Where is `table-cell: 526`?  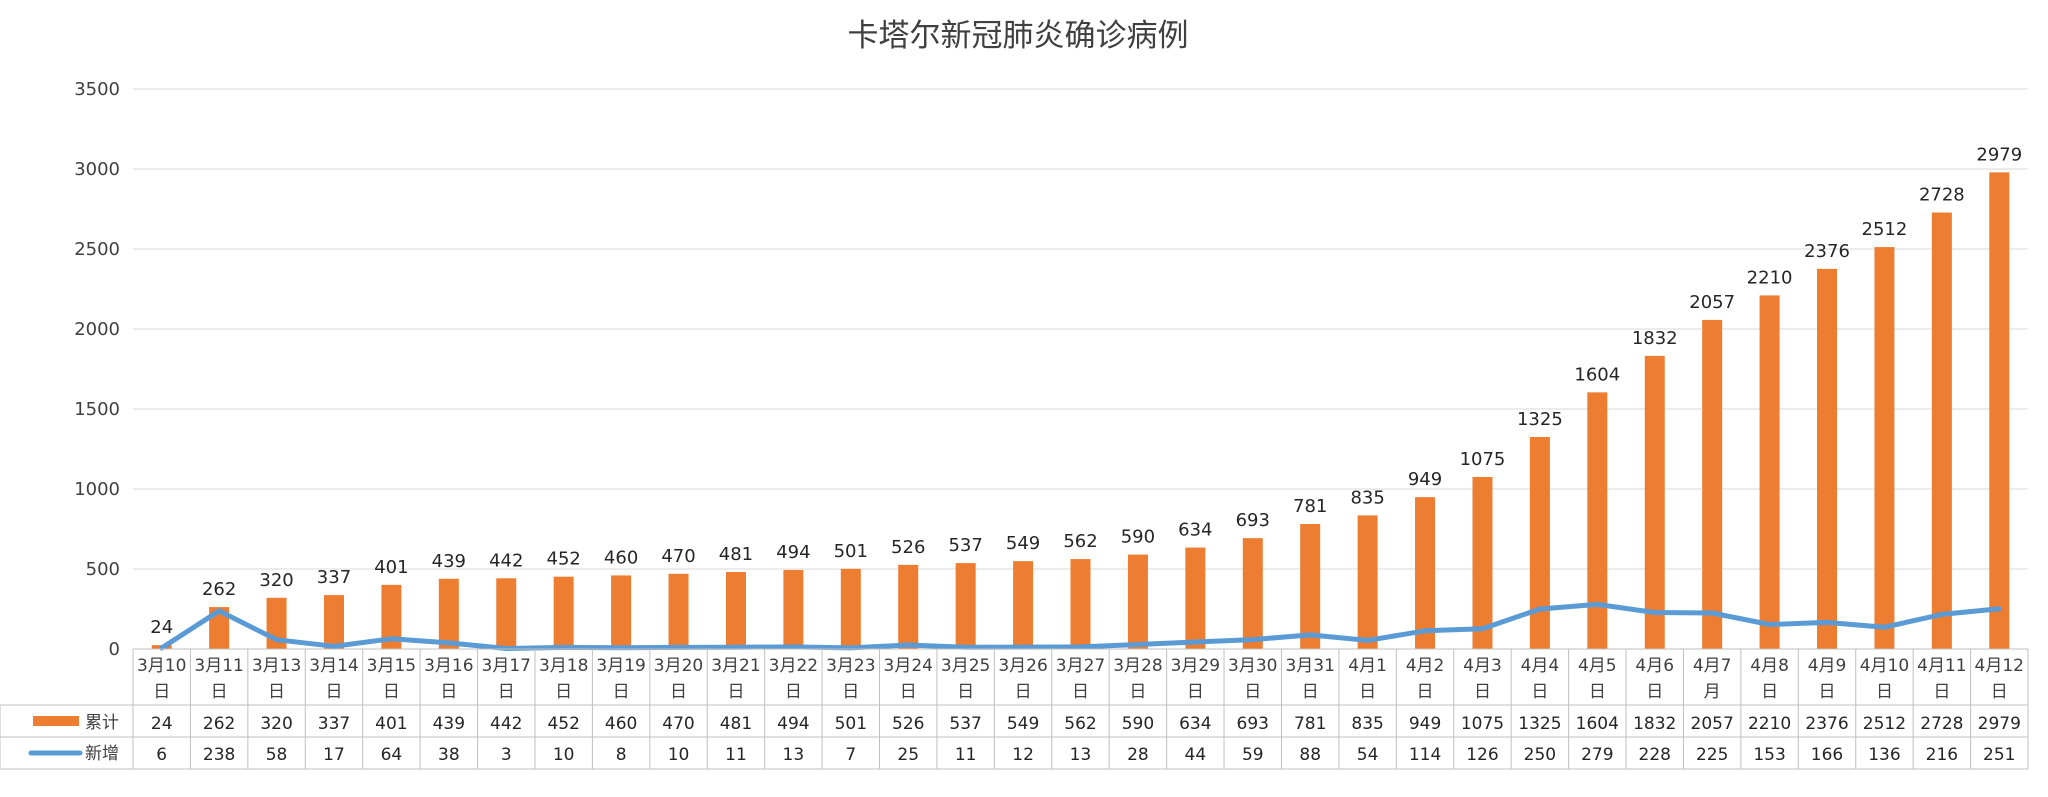 table-cell: 526 is located at coordinates (908, 724).